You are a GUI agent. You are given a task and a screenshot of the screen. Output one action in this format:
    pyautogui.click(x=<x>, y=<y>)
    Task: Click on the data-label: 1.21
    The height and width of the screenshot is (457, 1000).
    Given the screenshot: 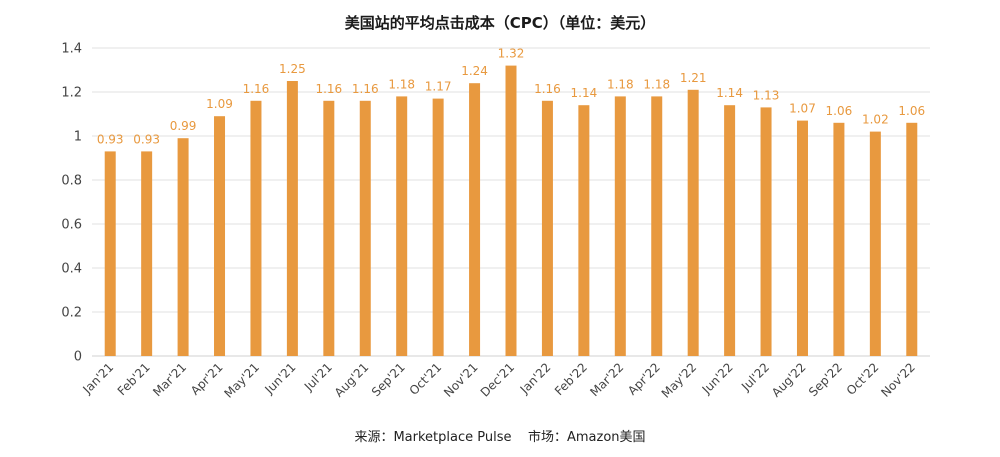 What is the action you would take?
    pyautogui.click(x=693, y=78)
    